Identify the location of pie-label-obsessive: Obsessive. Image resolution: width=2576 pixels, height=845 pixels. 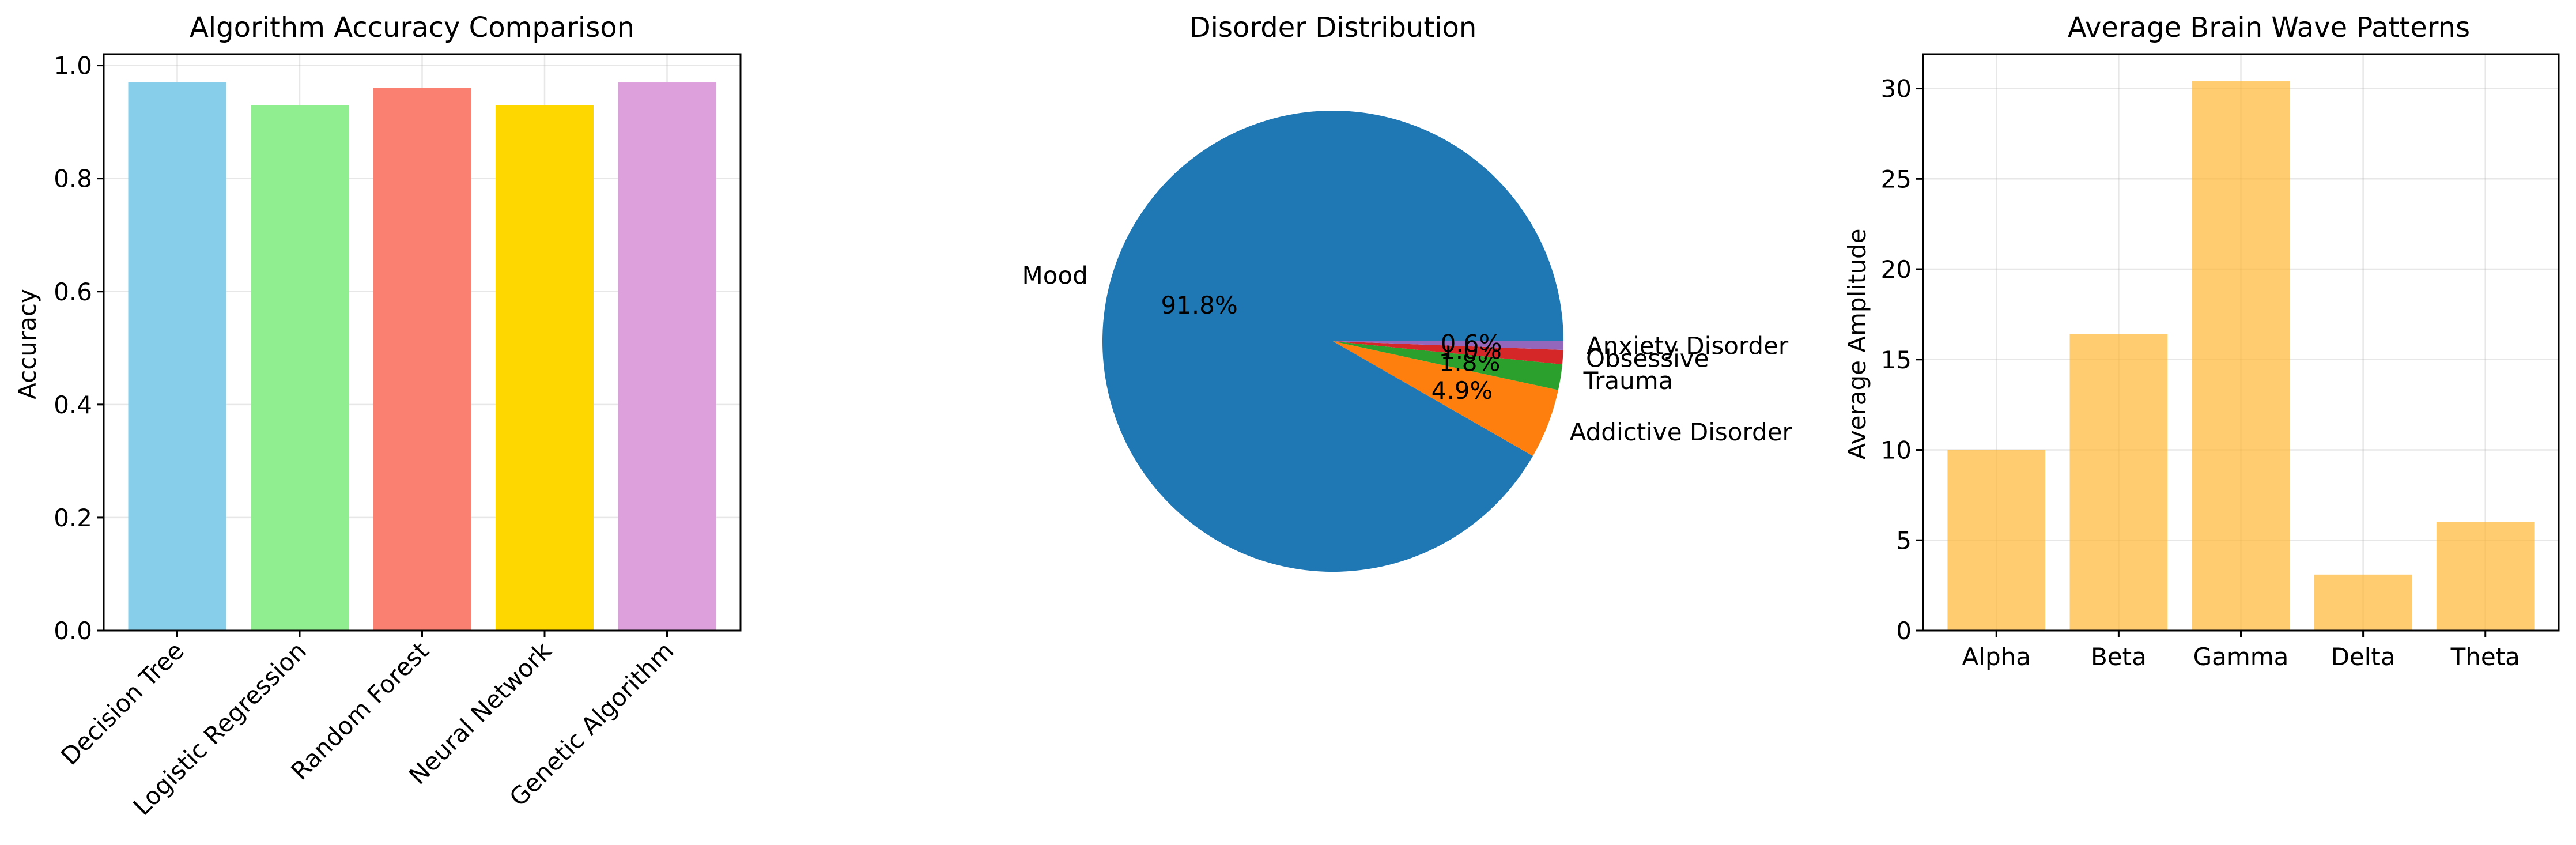
(1647, 358).